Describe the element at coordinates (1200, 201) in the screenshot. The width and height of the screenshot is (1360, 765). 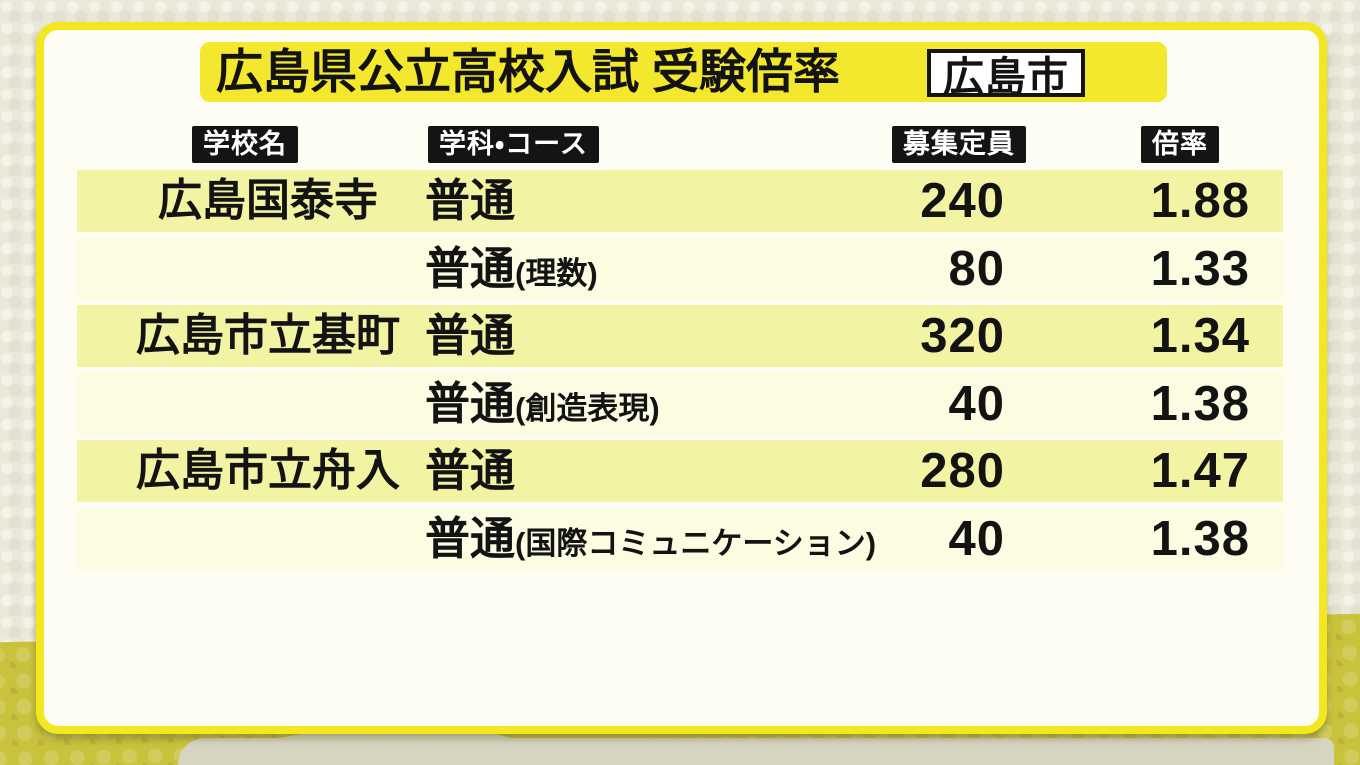
I see `ratio-cell: 1.88` at that location.